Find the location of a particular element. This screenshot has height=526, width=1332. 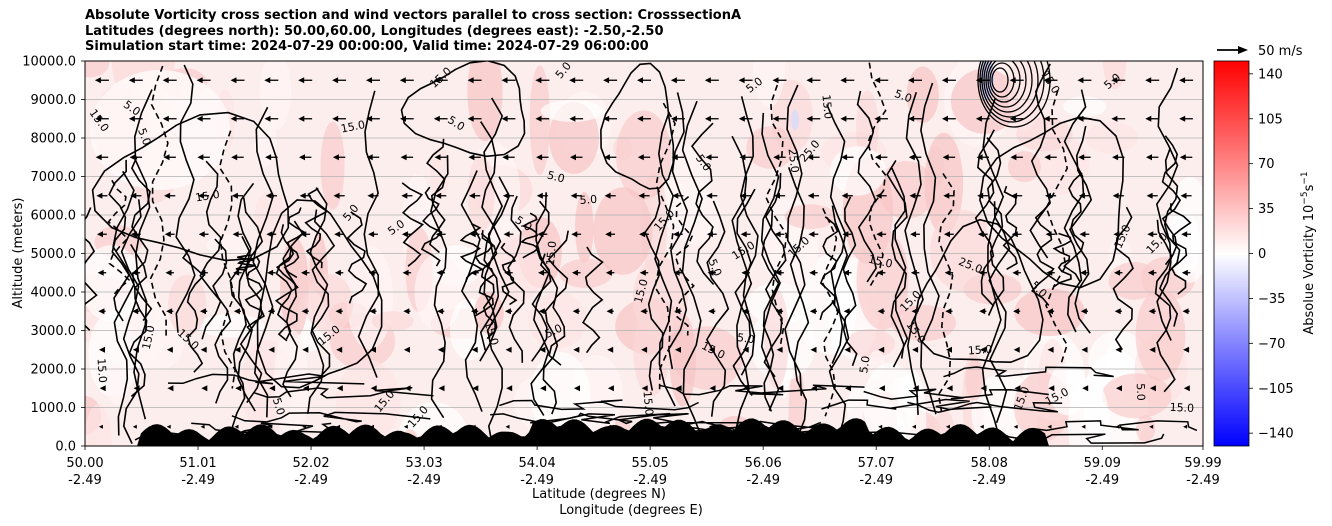

contour-label: 5.0 is located at coordinates (745, 338).